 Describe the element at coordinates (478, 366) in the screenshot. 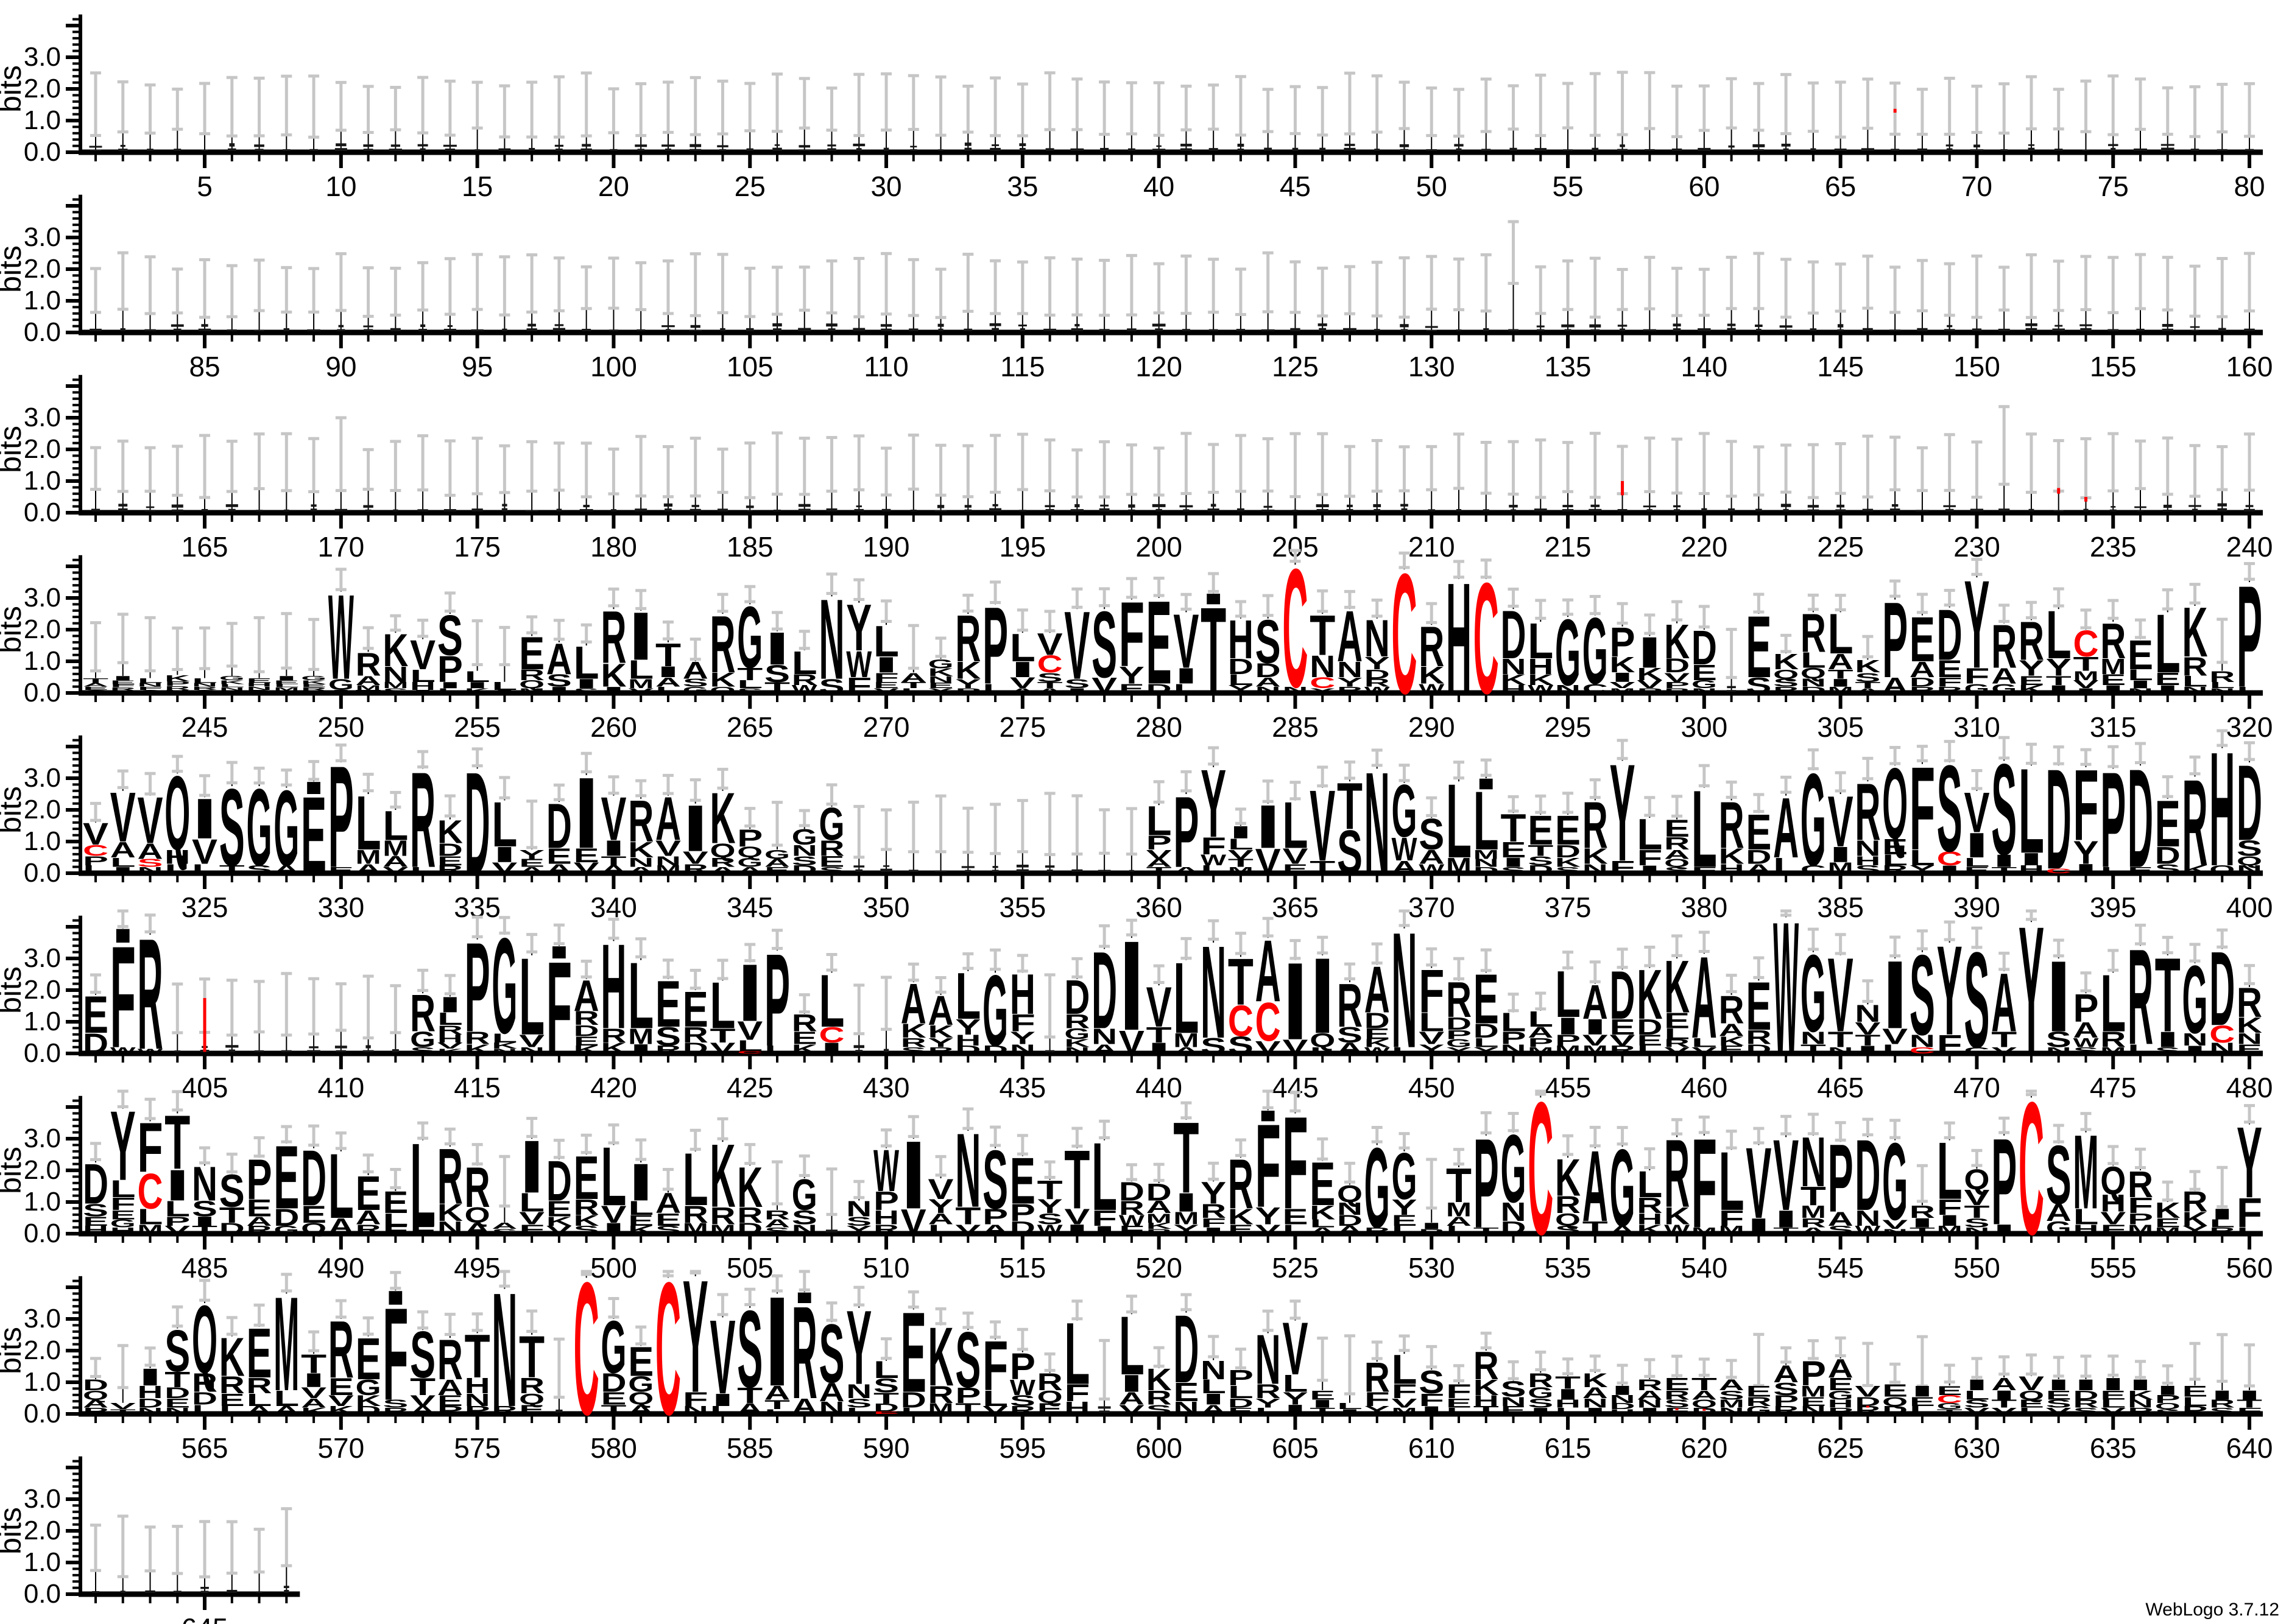

I see `svg-text: 95` at that location.